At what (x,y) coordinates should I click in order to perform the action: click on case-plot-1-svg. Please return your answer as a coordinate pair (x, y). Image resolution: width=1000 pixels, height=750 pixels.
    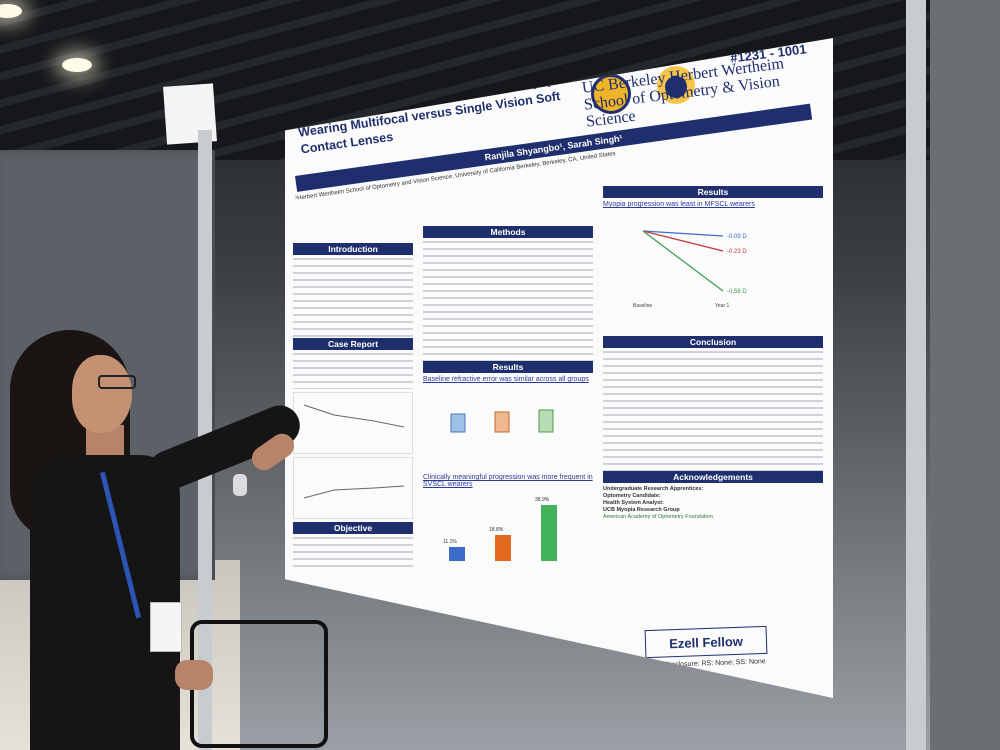
    Looking at the image, I should click on (354, 416).